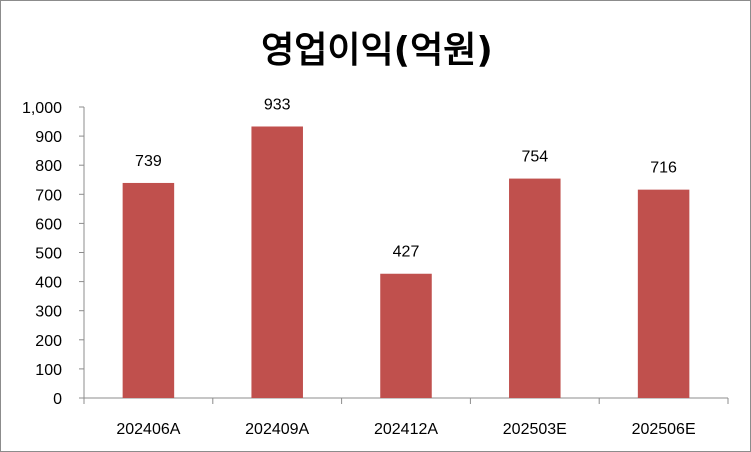 The width and height of the screenshot is (751, 452). Describe the element at coordinates (42, 108) in the screenshot. I see `y-tick-label: 1,000` at that location.